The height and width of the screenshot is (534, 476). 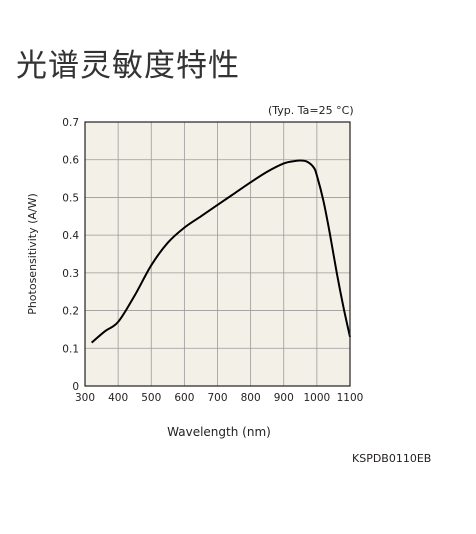 I want to click on y-tick-label: 0.2, so click(x=70, y=312).